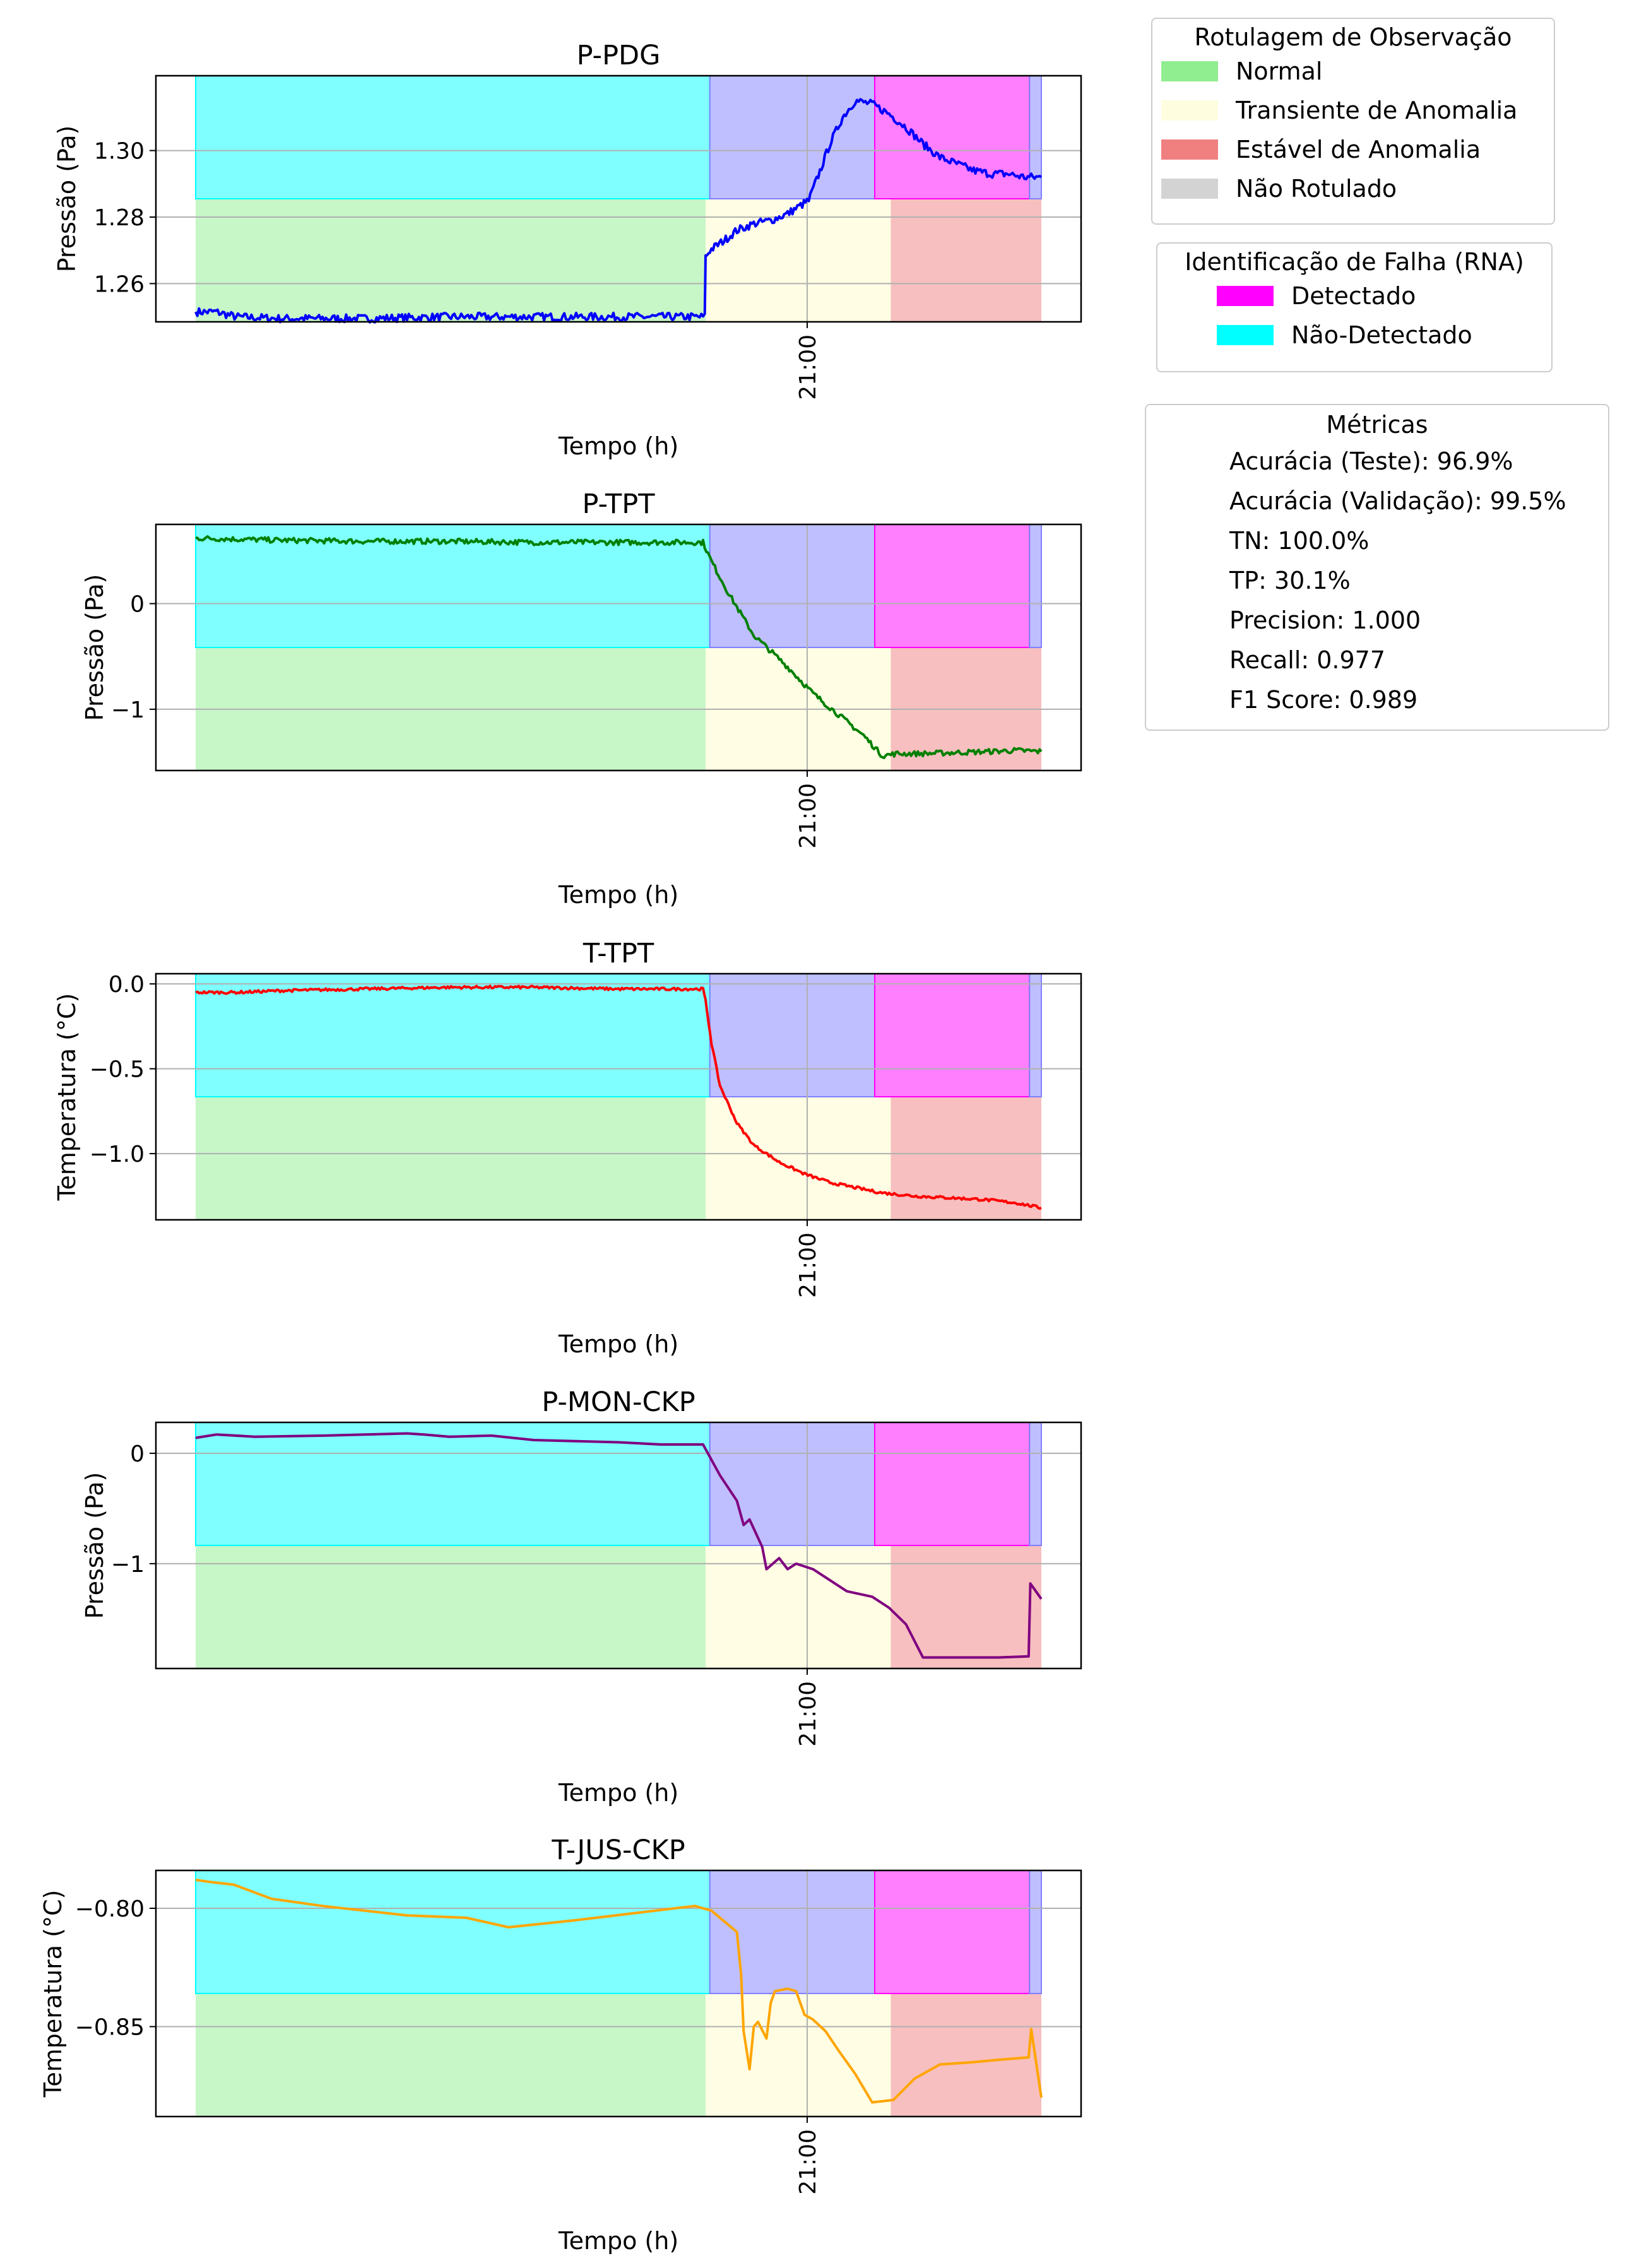 The width and height of the screenshot is (1627, 2268). Describe the element at coordinates (1355, 262) in the screenshot. I see `legend-fault-title: Identificação de Falha (RNA)` at that location.